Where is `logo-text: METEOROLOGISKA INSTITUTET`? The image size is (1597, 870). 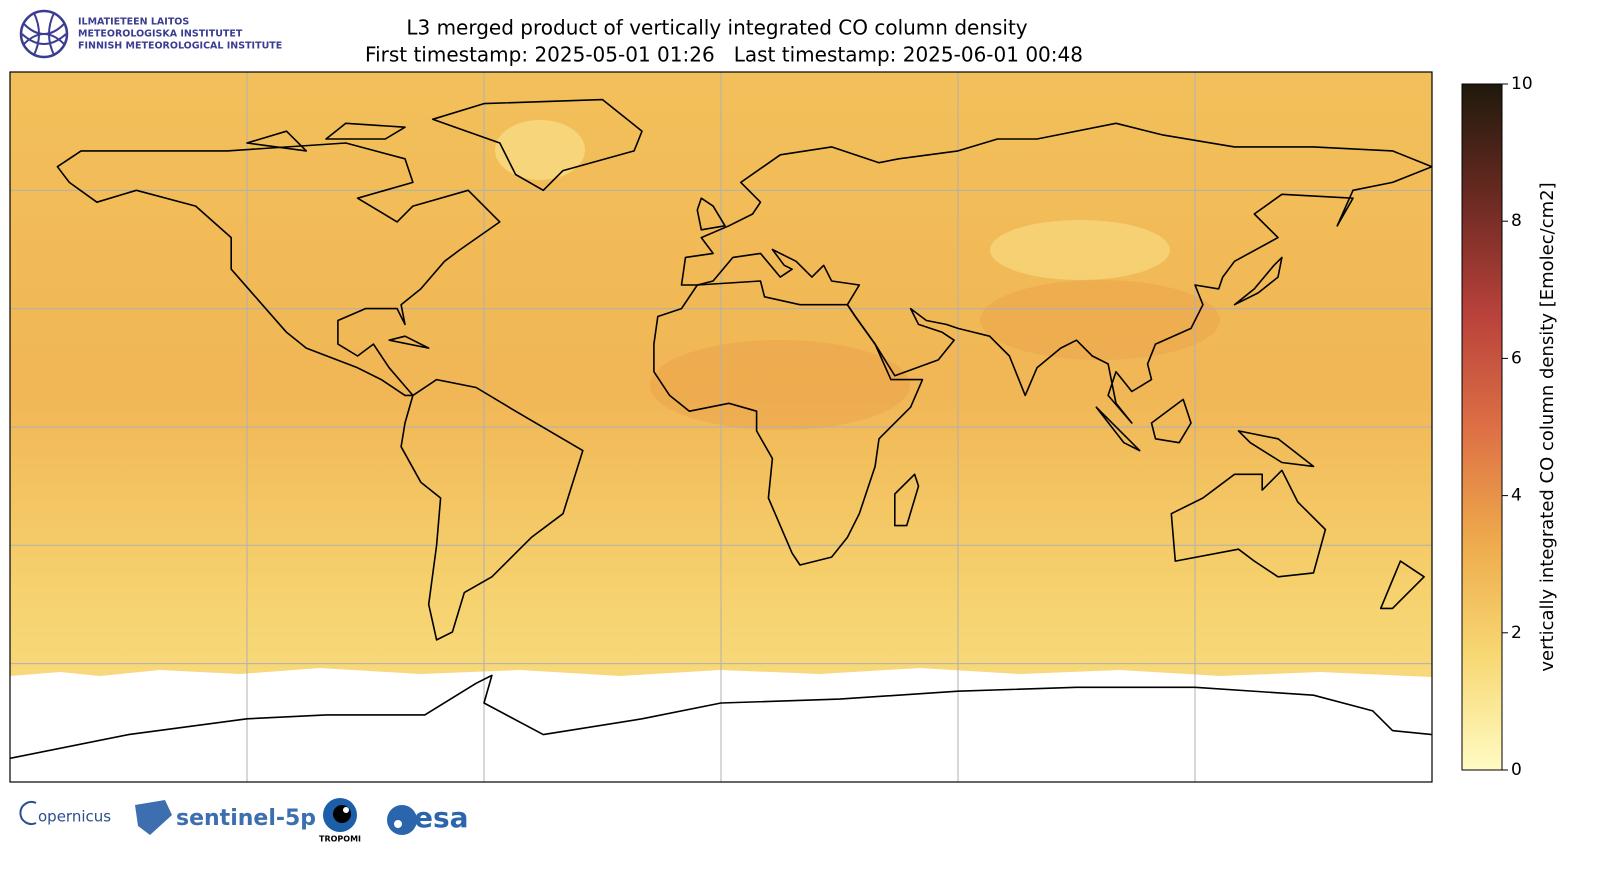 logo-text: METEOROLOGISKA INSTITUTET is located at coordinates (160, 34).